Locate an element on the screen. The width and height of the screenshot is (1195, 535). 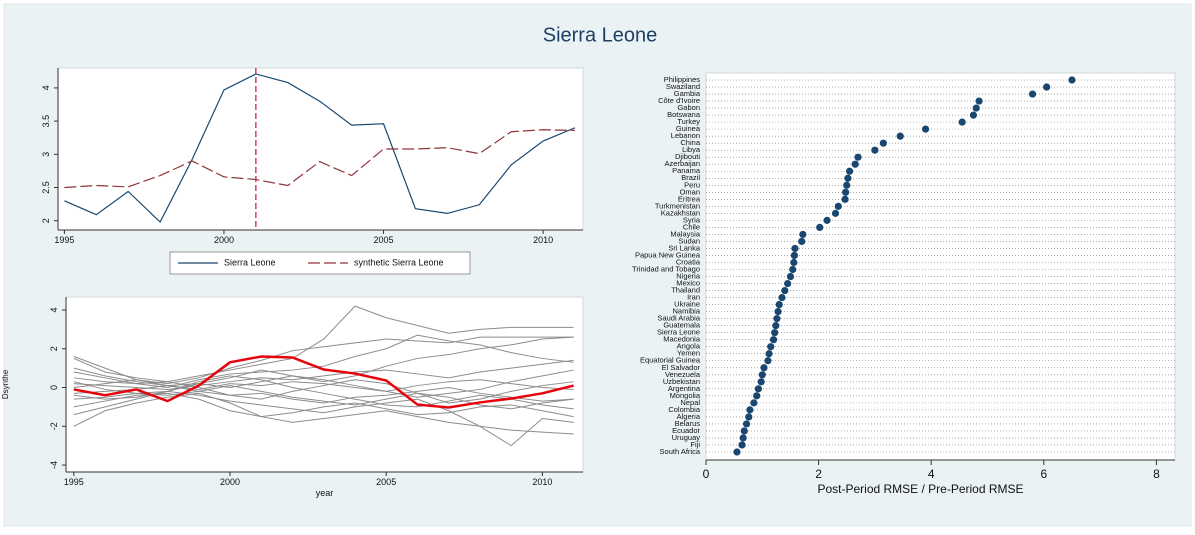
category-label: El Salvador is located at coordinates (681, 367).